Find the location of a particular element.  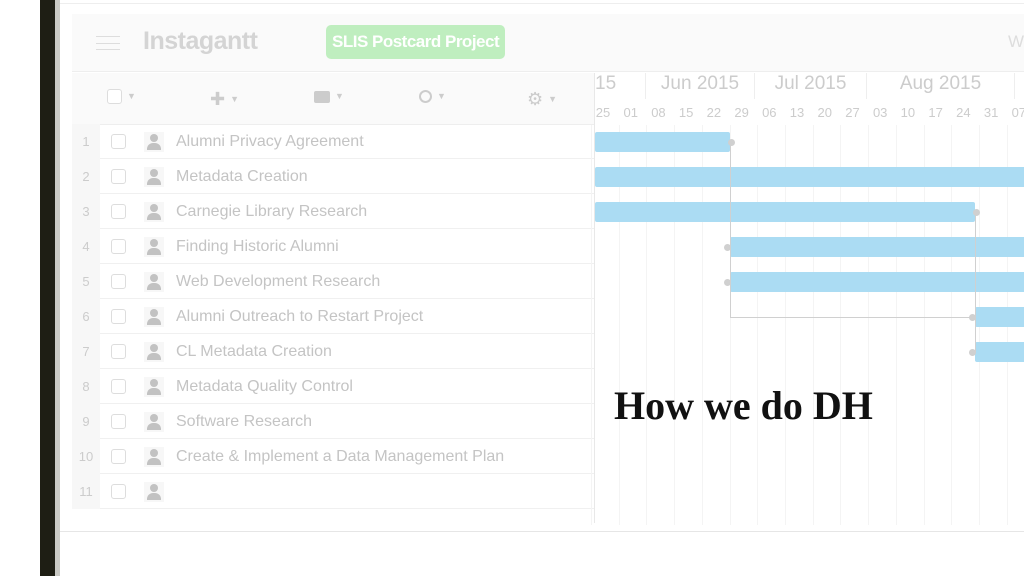

month-header: Aug 2015 is located at coordinates (940, 86).